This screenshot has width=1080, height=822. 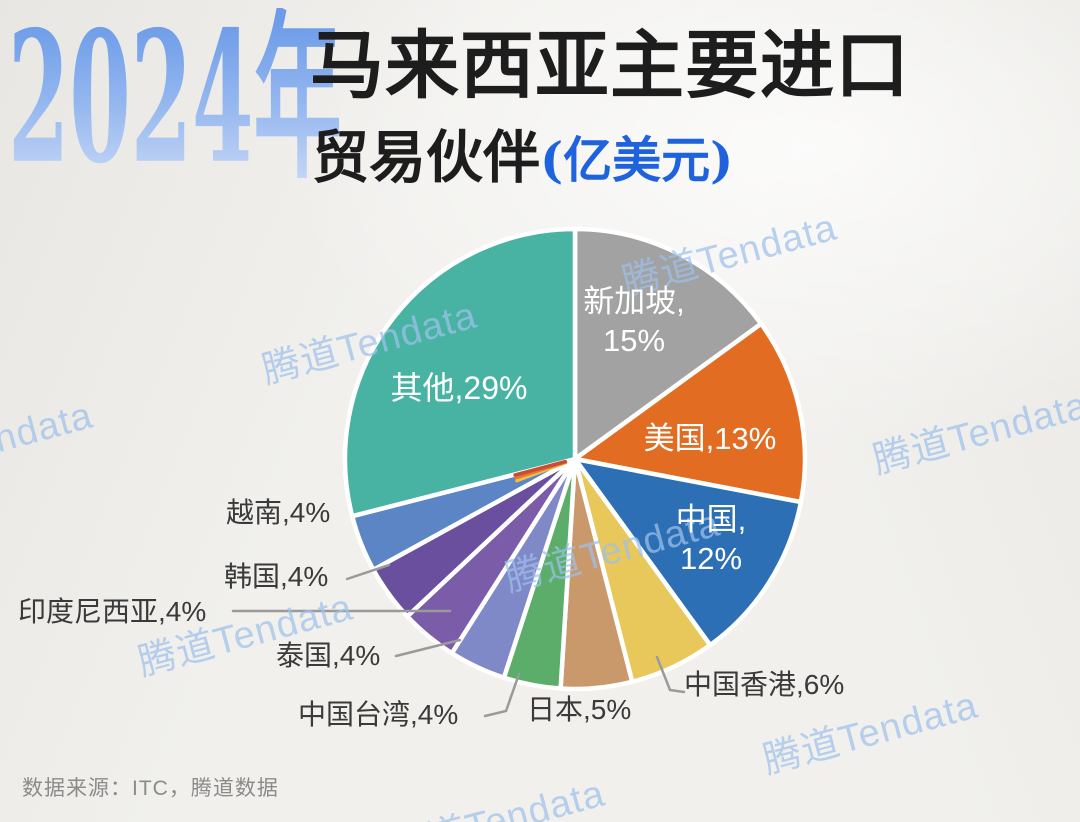 What do you see at coordinates (688, 552) in the screenshot?
I see `pie-slice-china` at bounding box center [688, 552].